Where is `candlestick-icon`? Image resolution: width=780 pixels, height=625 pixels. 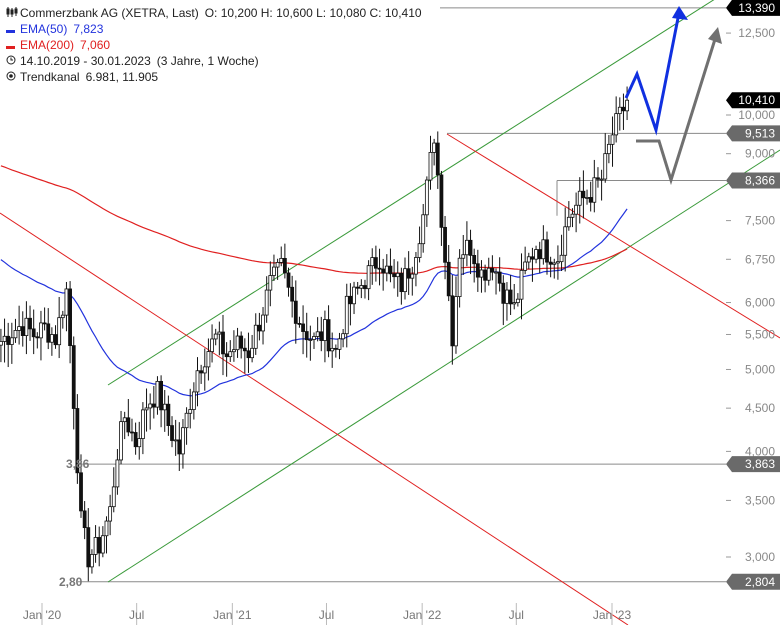
candlestick-icon is located at coordinates (13, 13).